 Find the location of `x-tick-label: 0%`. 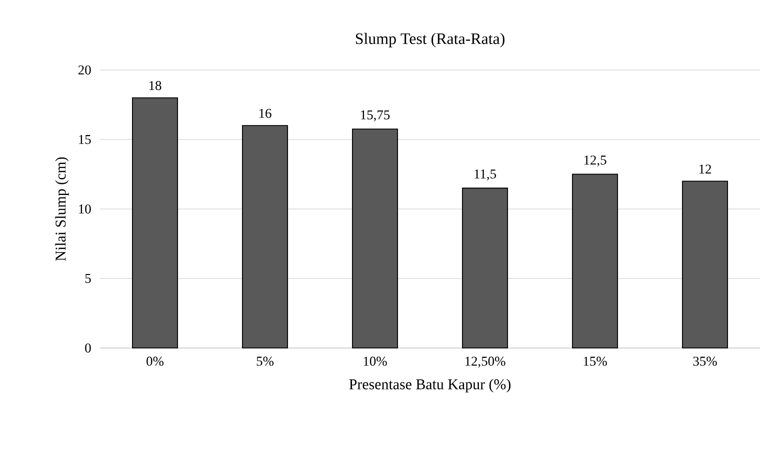

x-tick-label: 0% is located at coordinates (155, 361).